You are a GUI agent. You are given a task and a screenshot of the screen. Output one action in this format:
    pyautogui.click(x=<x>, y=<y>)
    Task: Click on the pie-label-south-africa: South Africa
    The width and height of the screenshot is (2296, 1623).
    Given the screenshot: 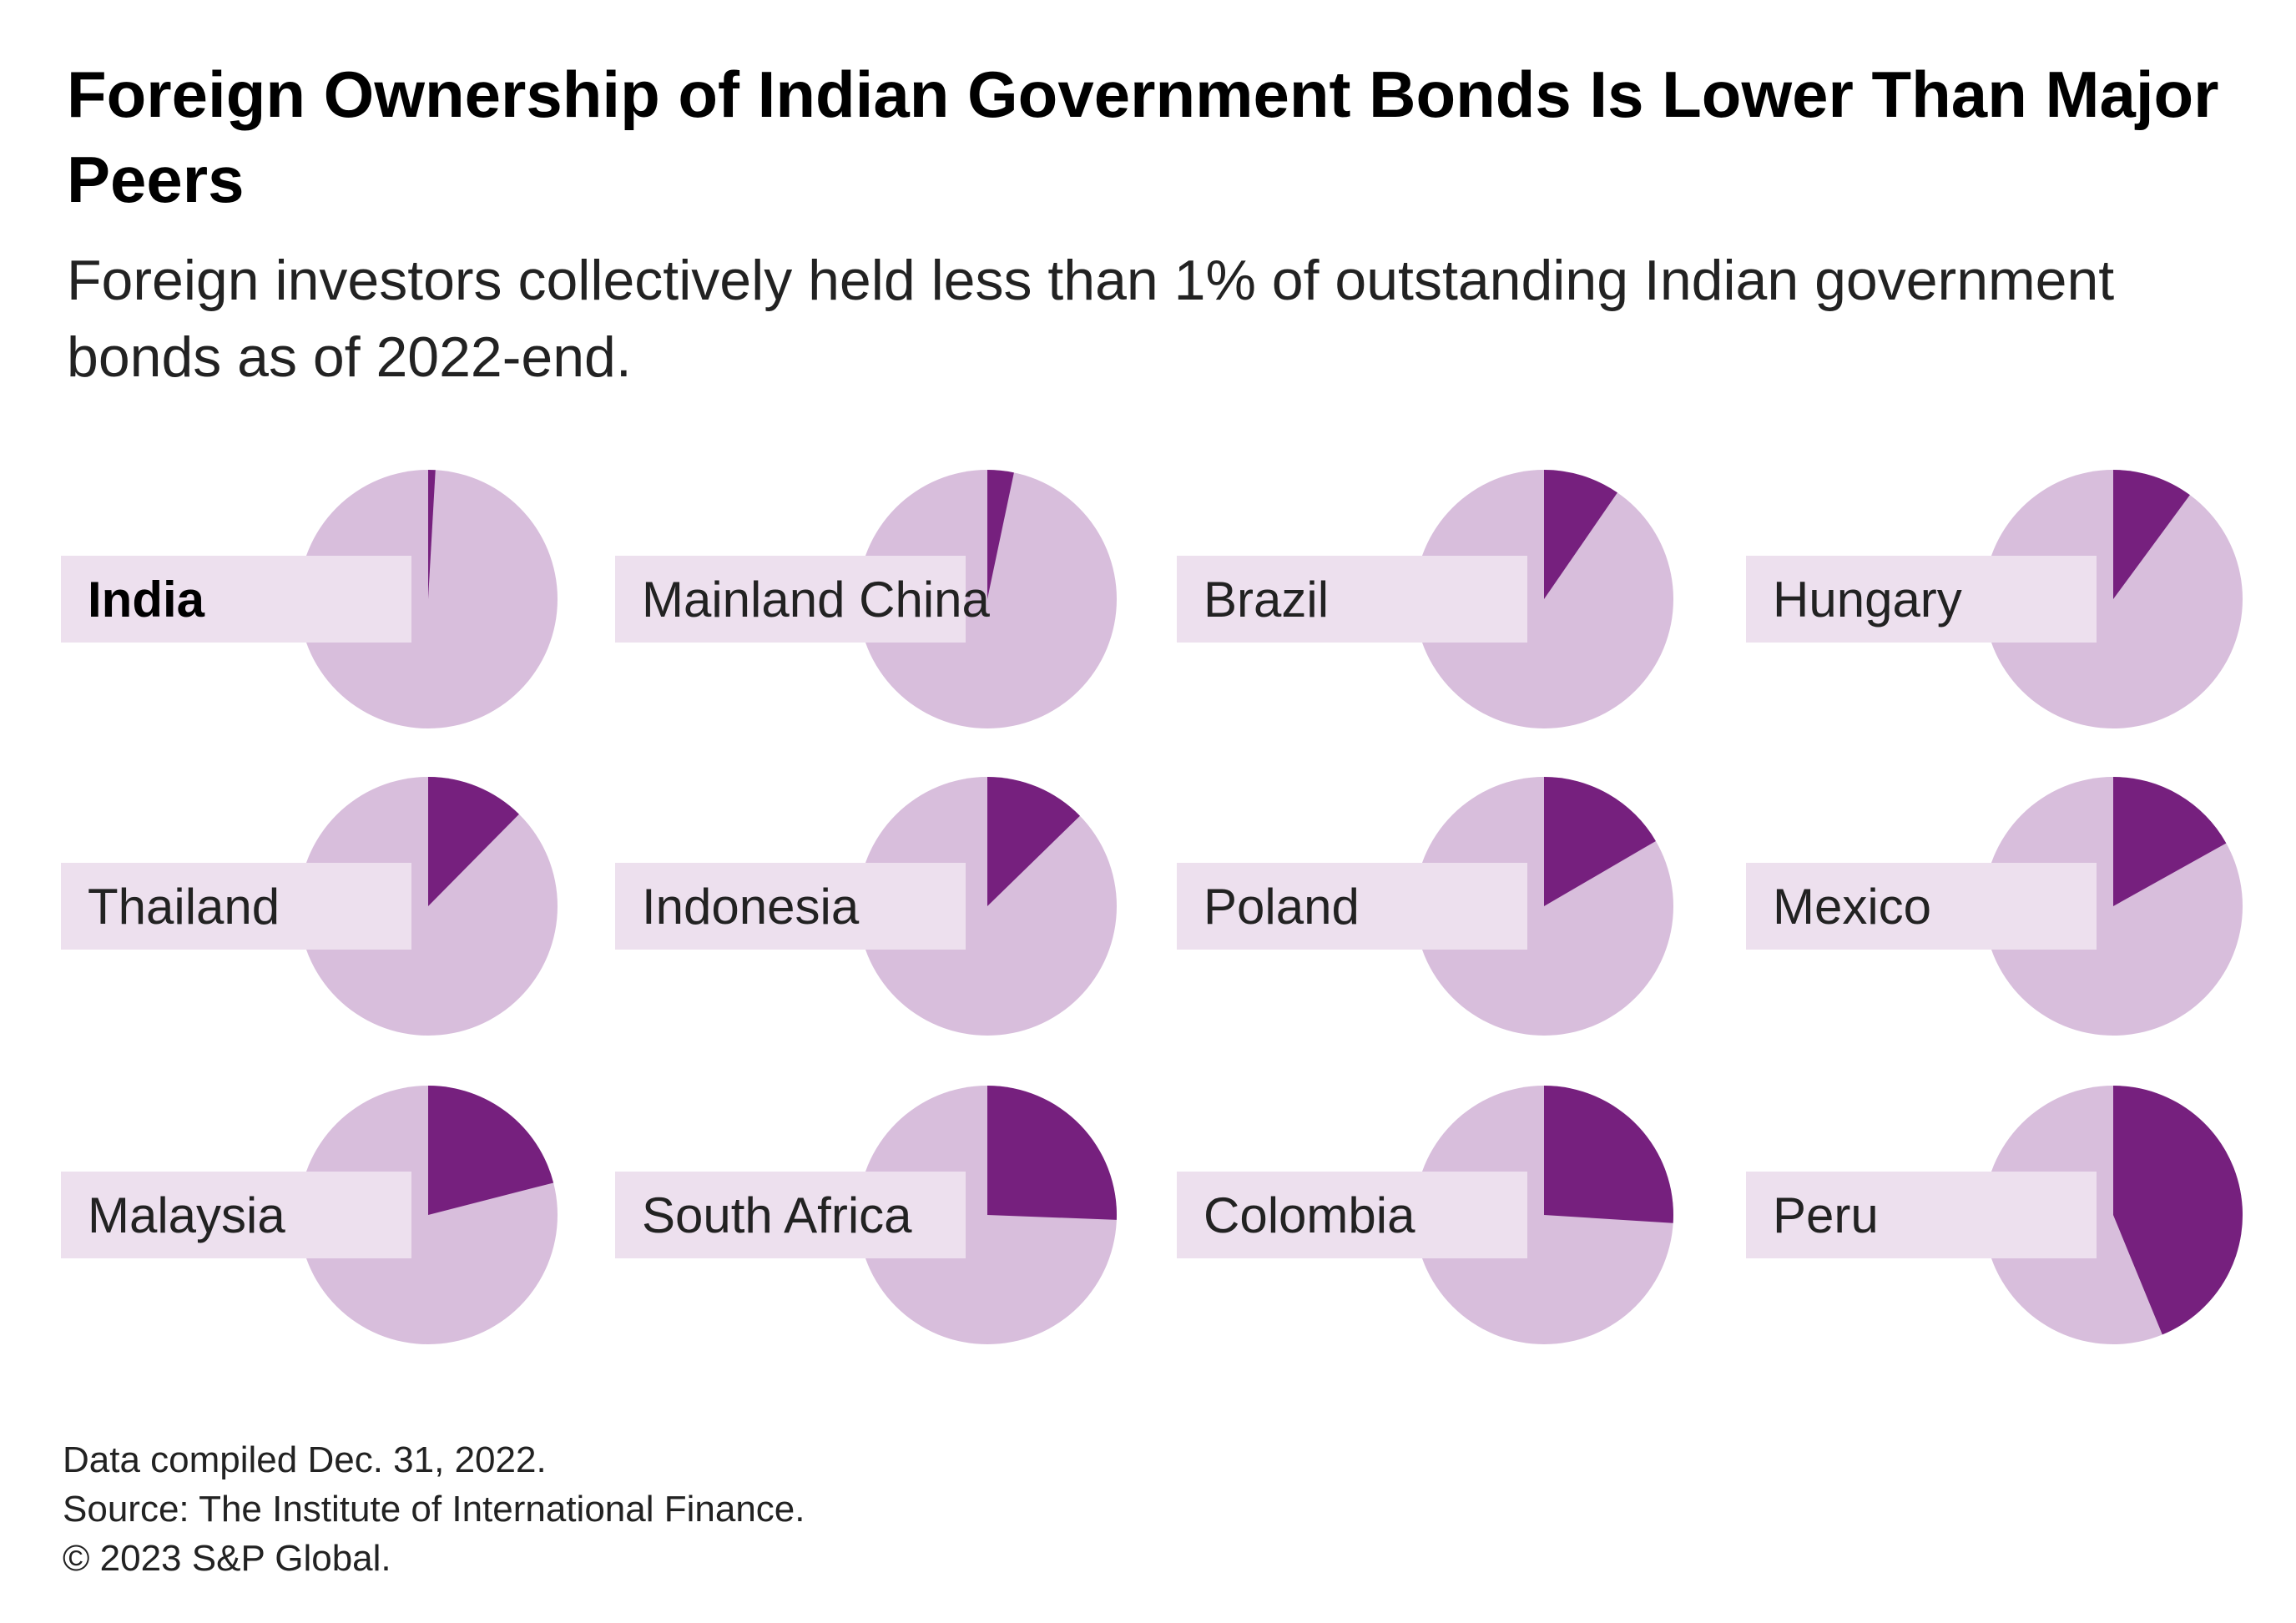 What is the action you would take?
    pyautogui.click(x=777, y=1215)
    